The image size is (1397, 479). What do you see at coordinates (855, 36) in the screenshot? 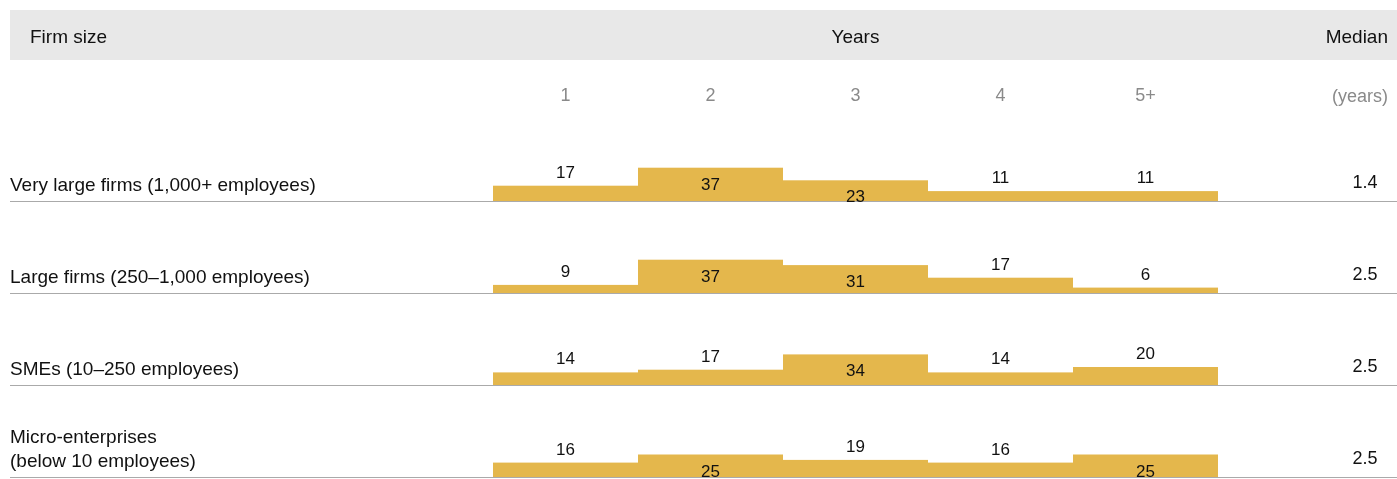
I see `x-axis-title: Years` at bounding box center [855, 36].